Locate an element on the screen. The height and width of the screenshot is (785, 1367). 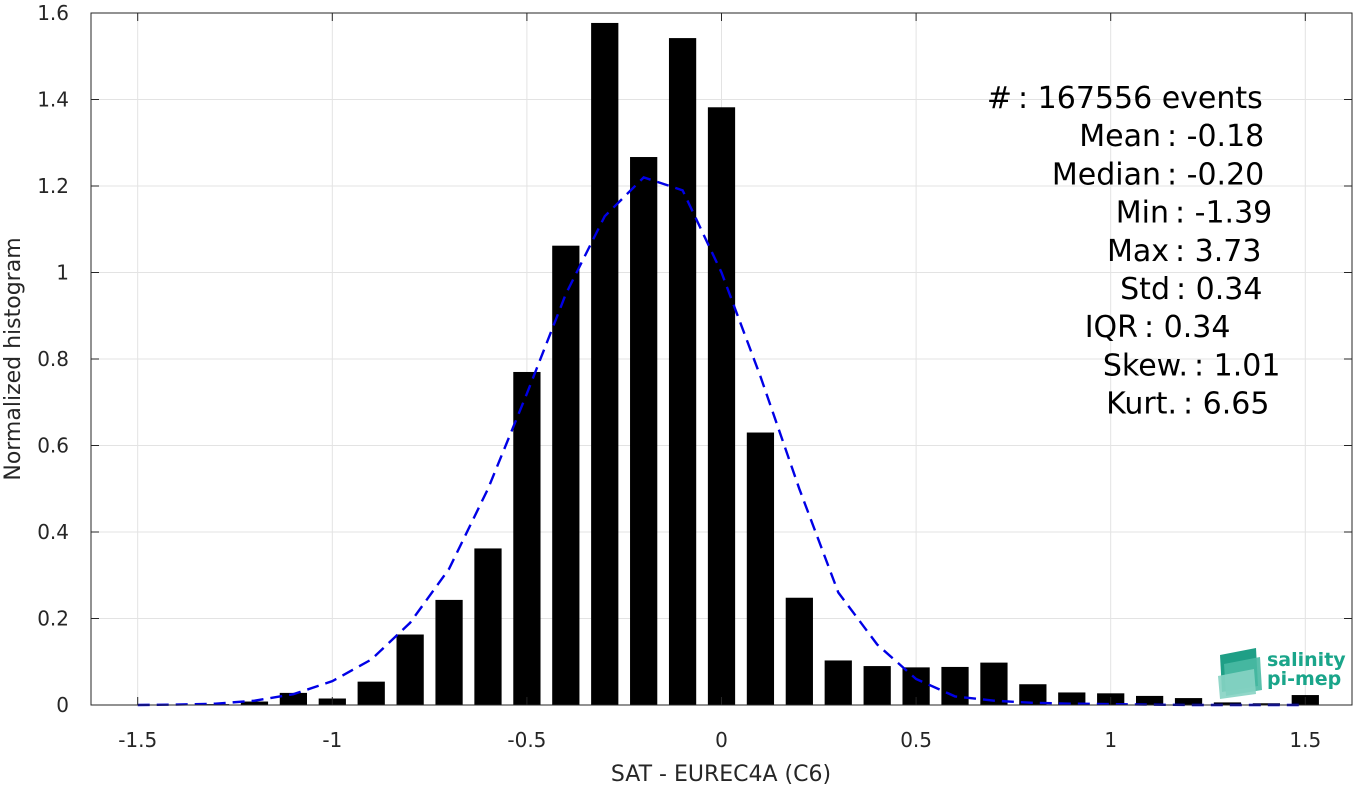
x-tick-label: 1.5 is located at coordinates (1305, 740).